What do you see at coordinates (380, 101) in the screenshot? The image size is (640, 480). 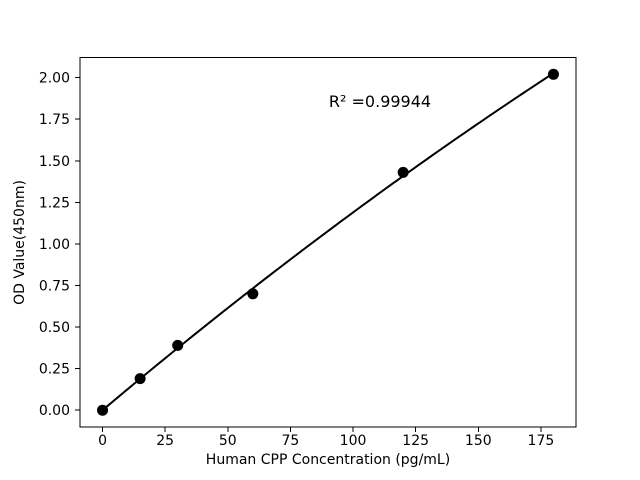 I see `r2-annotation: R² =0.99944` at bounding box center [380, 101].